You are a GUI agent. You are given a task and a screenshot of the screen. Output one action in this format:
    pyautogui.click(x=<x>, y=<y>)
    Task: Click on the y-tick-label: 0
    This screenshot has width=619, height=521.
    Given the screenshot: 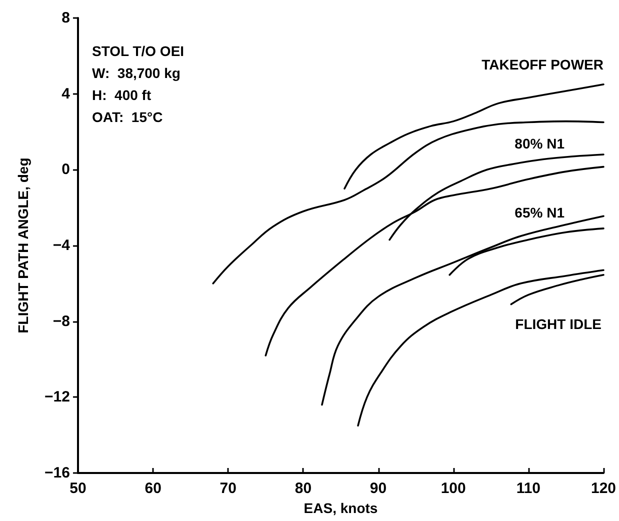 What is the action you would take?
    pyautogui.click(x=66, y=169)
    